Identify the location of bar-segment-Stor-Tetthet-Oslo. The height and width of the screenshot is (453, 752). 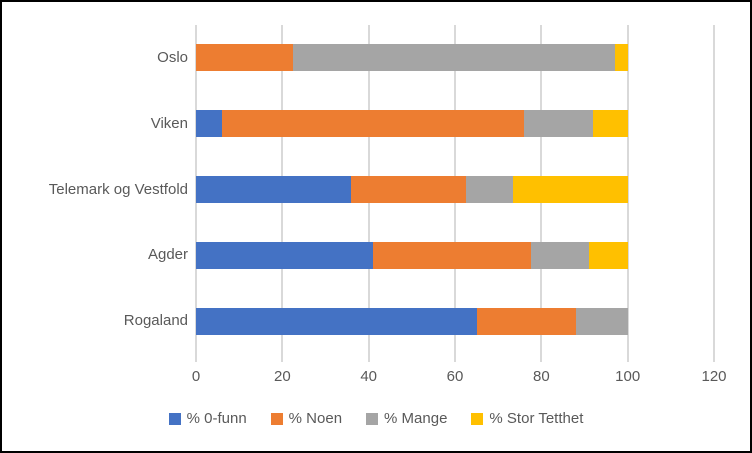
(621, 58).